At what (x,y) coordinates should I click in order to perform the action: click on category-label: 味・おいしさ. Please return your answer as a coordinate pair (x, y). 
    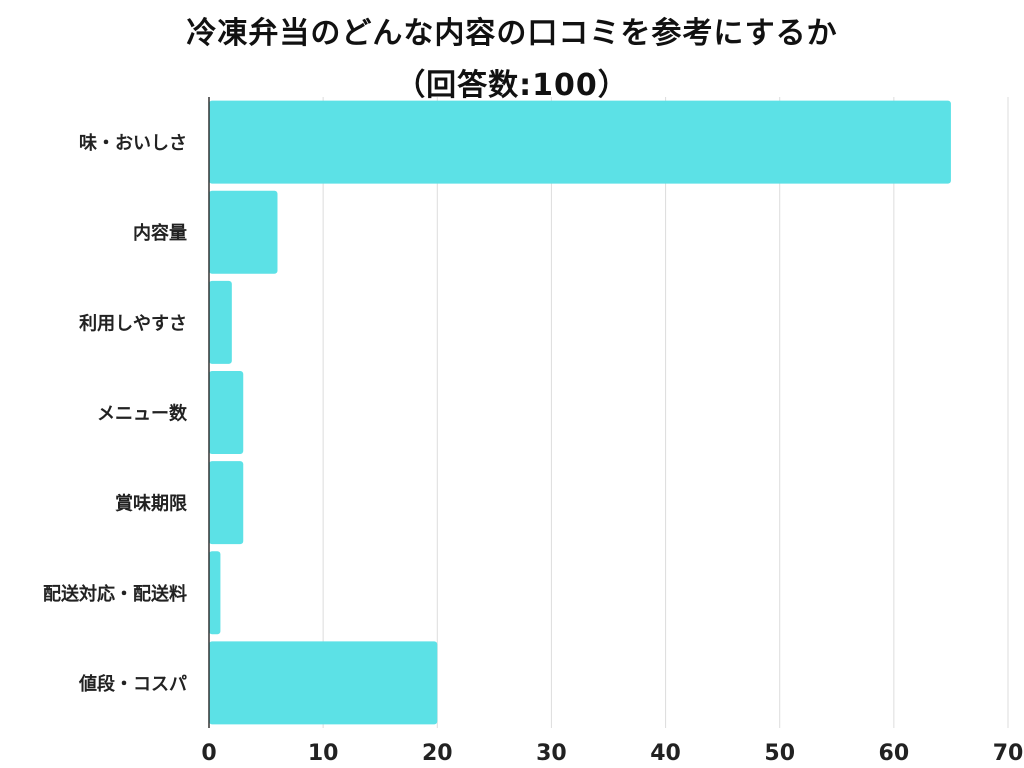
    Looking at the image, I should click on (133, 143).